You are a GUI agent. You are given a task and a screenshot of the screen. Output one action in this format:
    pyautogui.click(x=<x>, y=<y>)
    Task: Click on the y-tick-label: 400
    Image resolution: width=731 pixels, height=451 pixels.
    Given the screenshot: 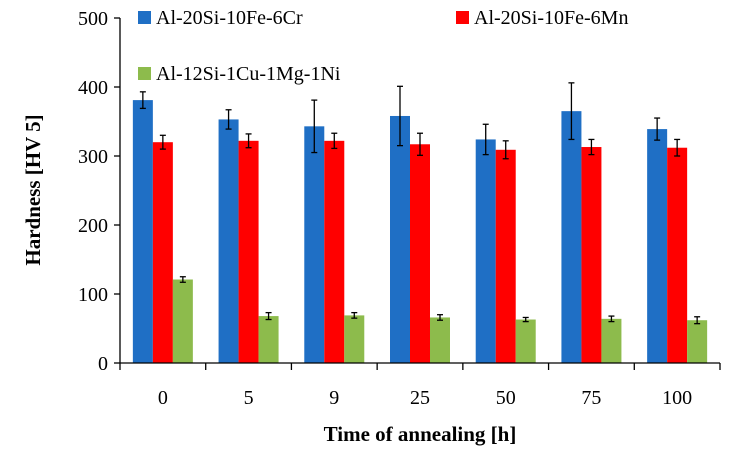 What is the action you would take?
    pyautogui.click(x=93, y=88)
    